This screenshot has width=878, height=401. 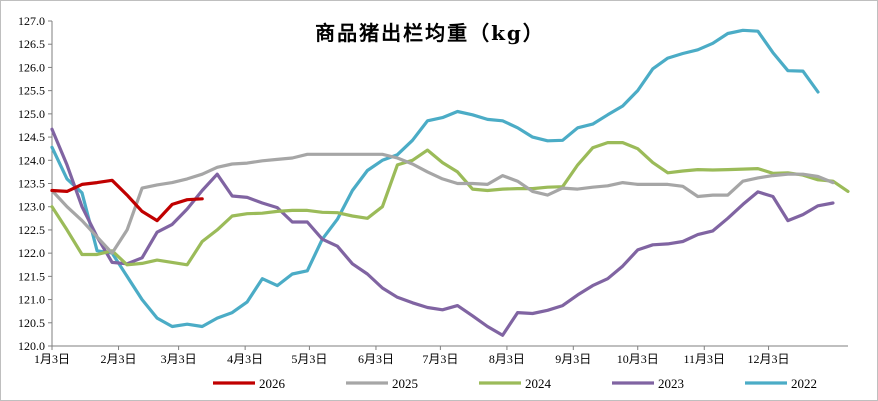 I want to click on y-tick-label: 126.0, so click(x=31, y=67).